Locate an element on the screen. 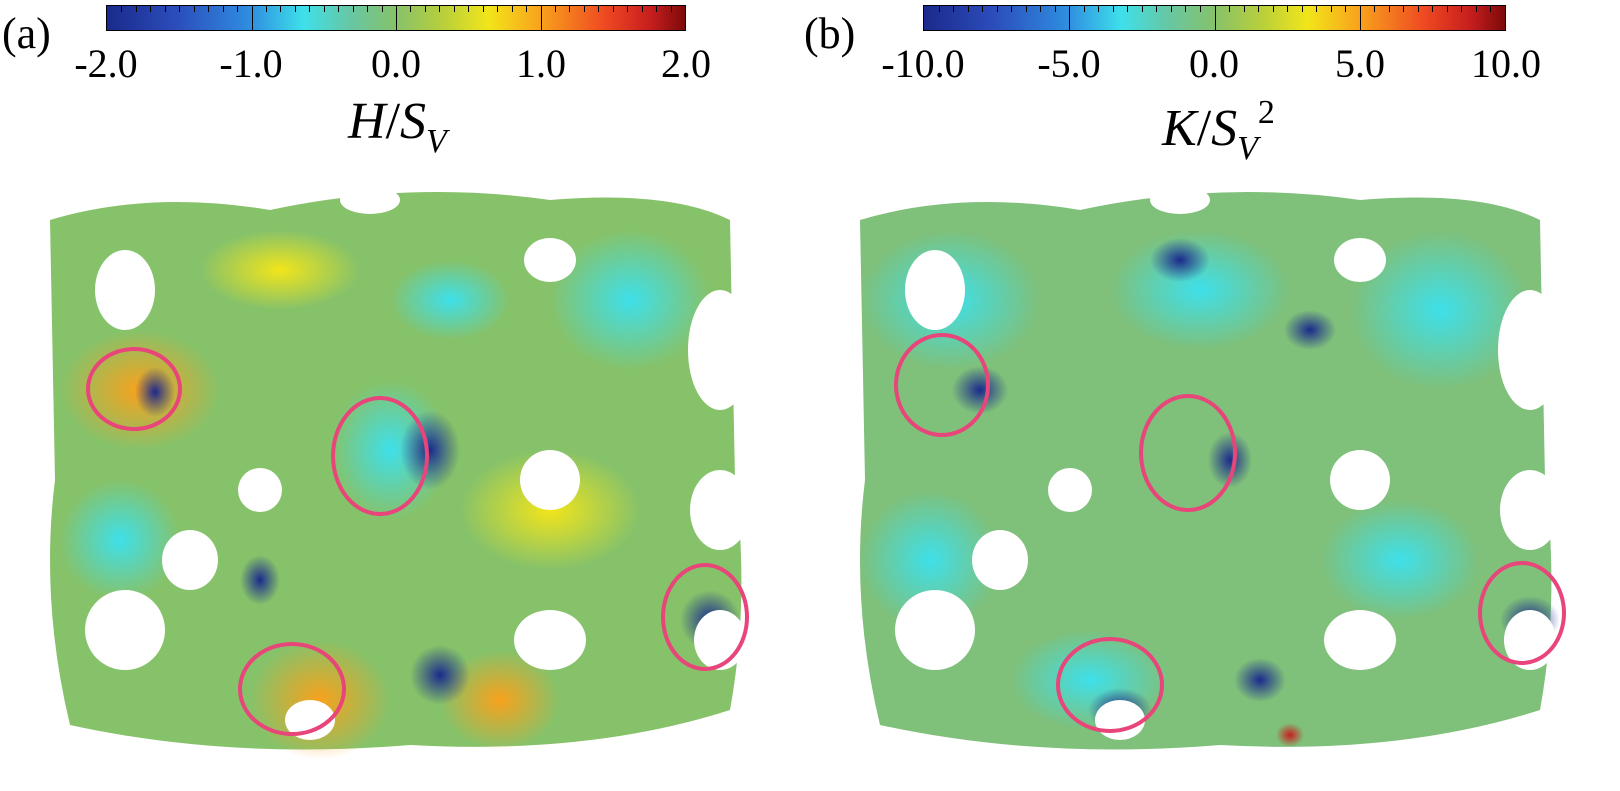  tick-label: -10.0 is located at coordinates (923, 63).